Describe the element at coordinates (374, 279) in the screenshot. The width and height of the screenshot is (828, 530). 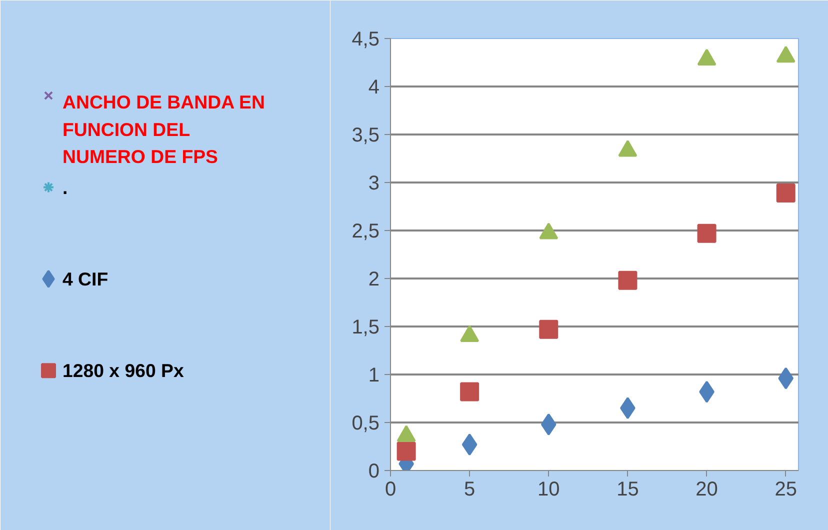
I see `y-tick-label: 2` at that location.